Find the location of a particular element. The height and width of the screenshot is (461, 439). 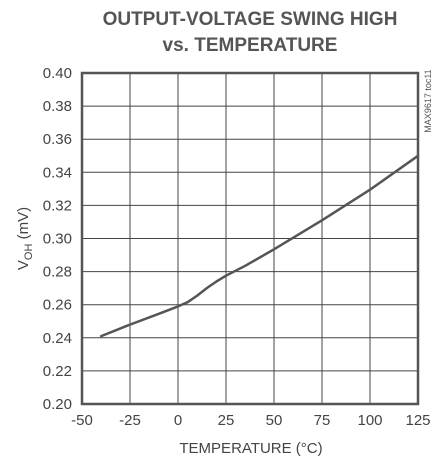

y-tick-label: 0.28 is located at coordinates (57, 272).